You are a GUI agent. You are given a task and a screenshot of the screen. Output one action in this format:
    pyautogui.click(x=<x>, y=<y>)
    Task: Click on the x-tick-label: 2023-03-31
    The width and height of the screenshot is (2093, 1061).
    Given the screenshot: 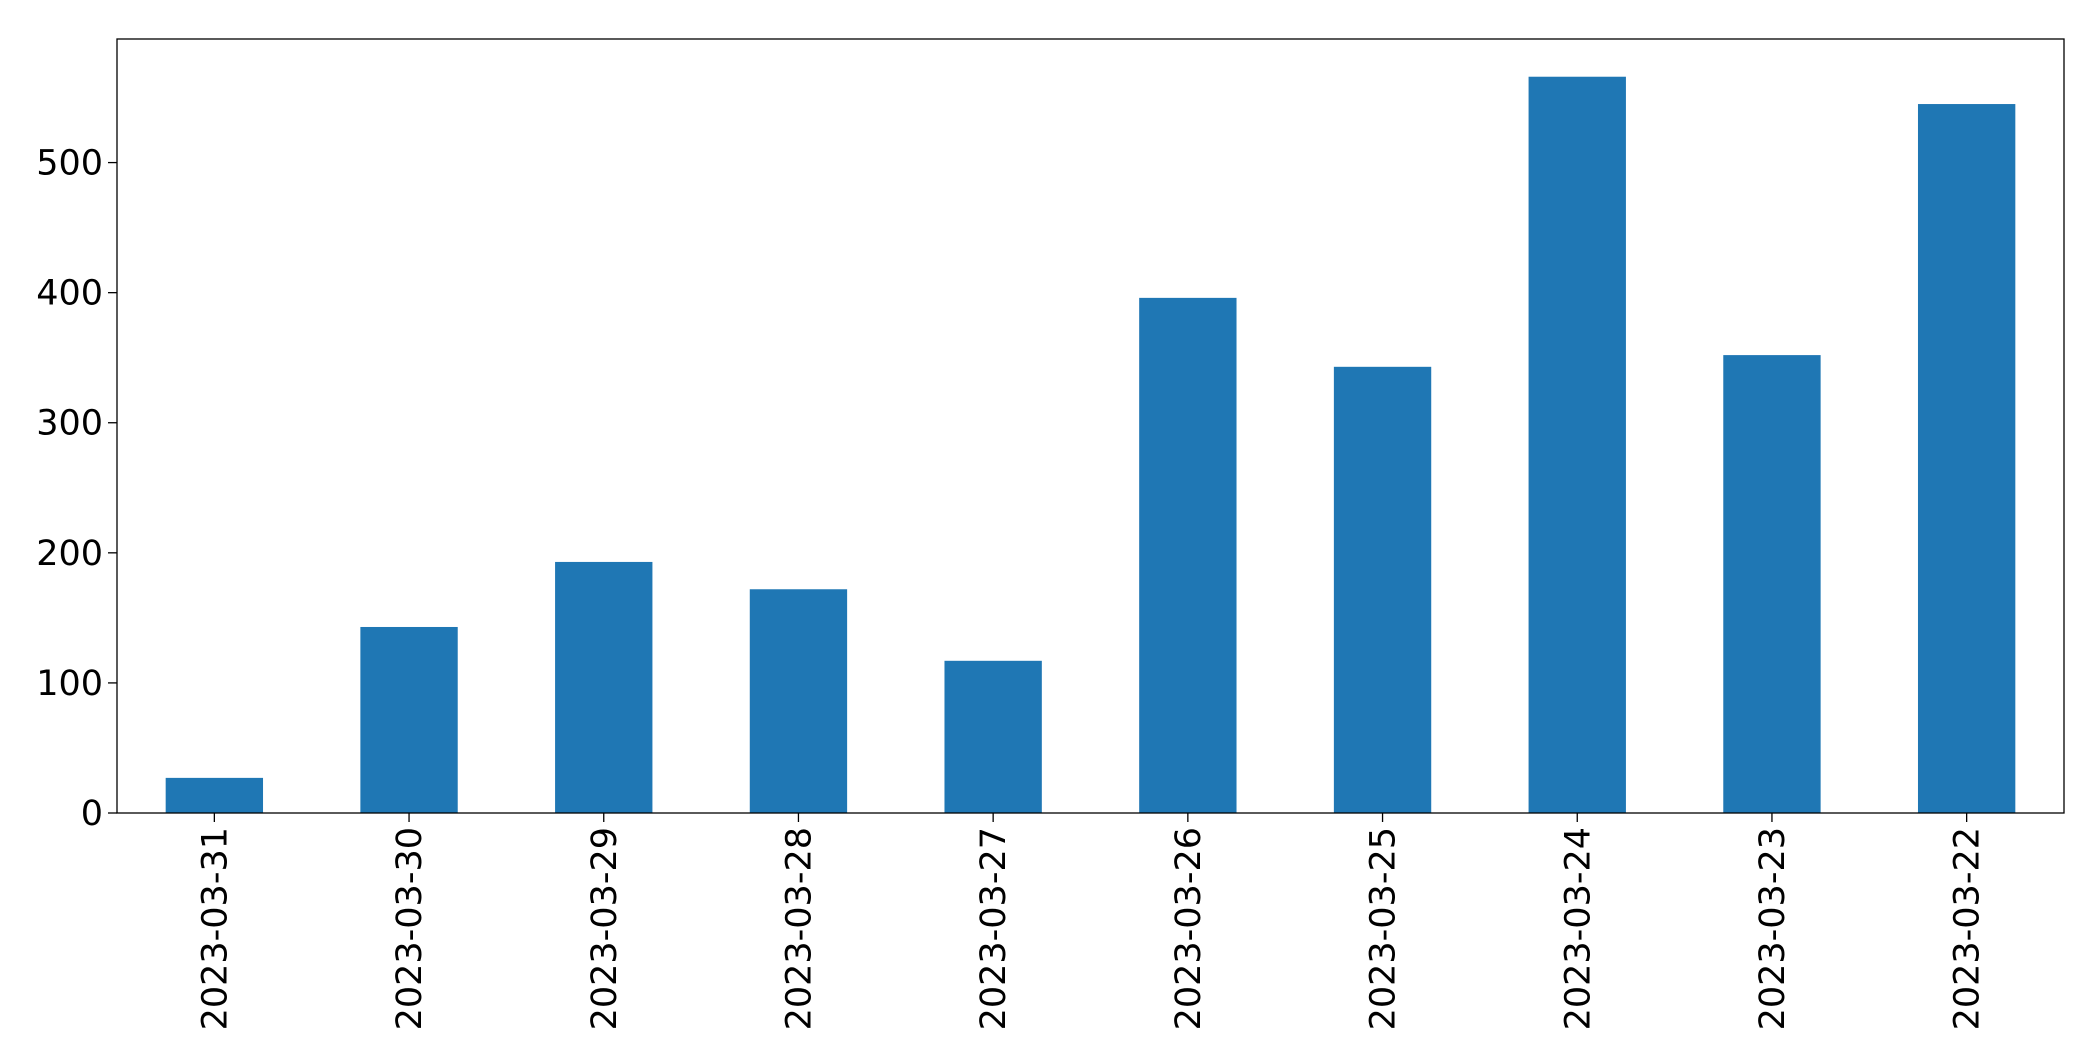 What is the action you would take?
    pyautogui.click(x=215, y=928)
    